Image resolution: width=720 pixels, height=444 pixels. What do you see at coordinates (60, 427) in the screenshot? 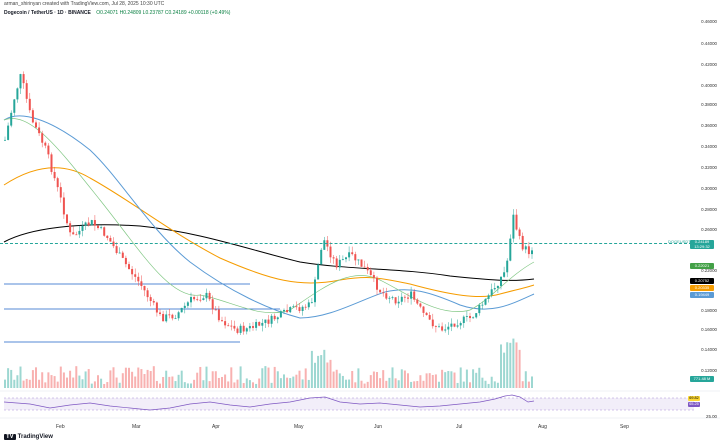
I see `time-label: Feb` at bounding box center [60, 427].